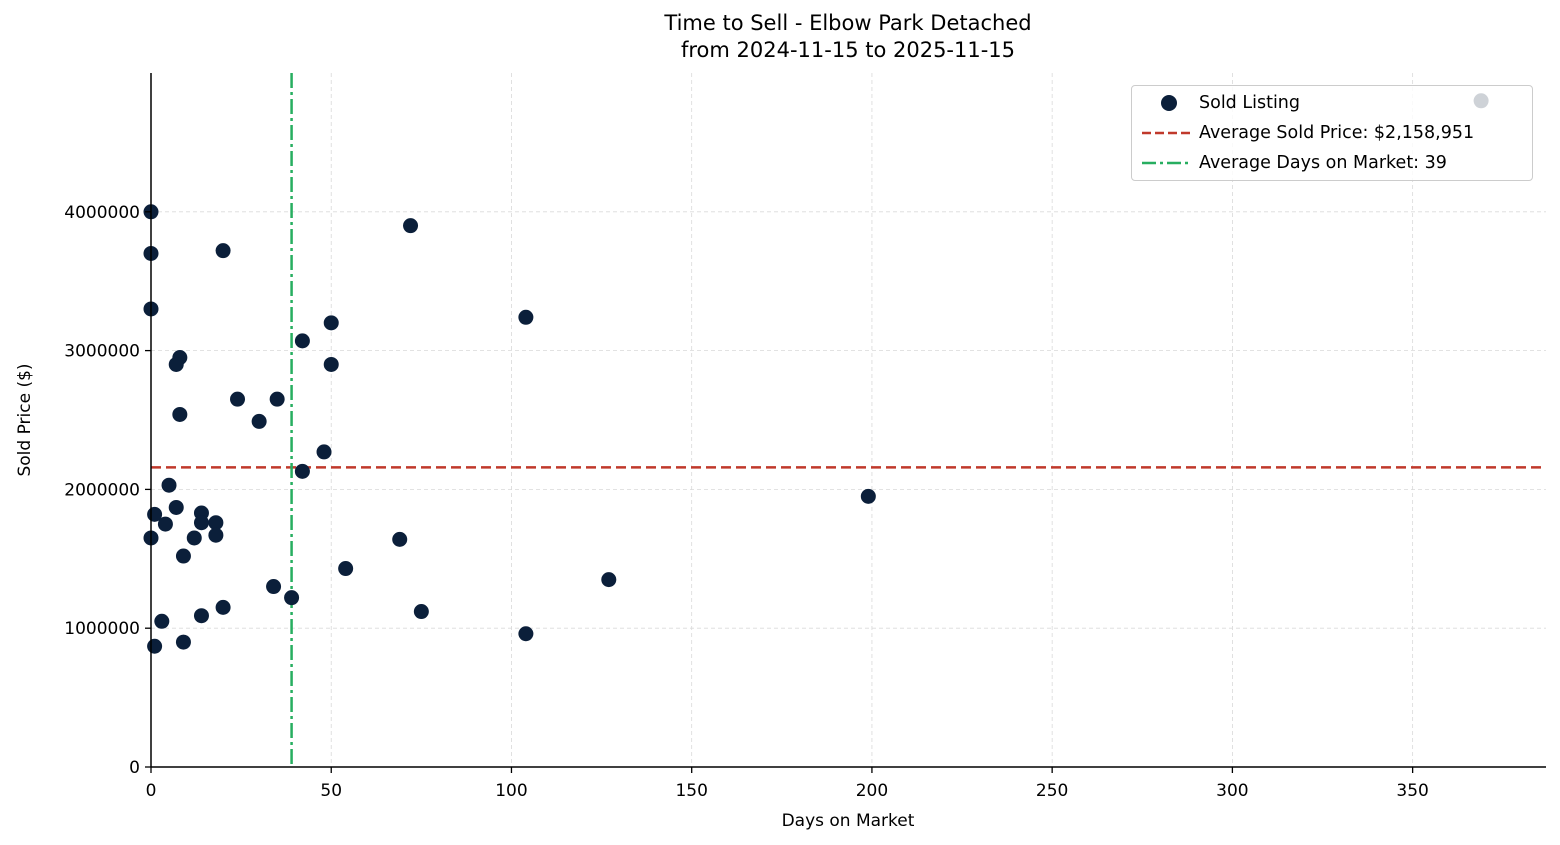 The image size is (1560, 845). Describe the element at coordinates (102, 490) in the screenshot. I see `y-tick-label: 2000000` at that location.